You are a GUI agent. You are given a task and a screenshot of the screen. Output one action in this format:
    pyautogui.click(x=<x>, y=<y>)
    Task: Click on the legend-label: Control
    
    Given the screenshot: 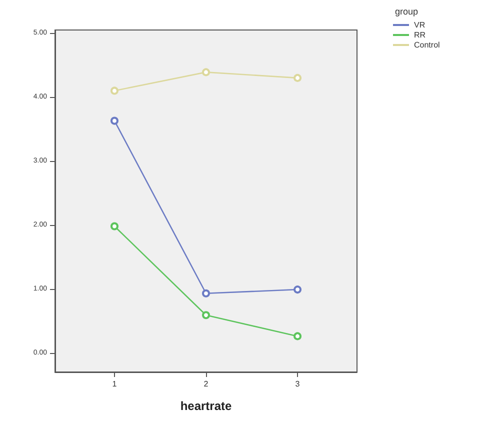 What is the action you would take?
    pyautogui.click(x=427, y=45)
    